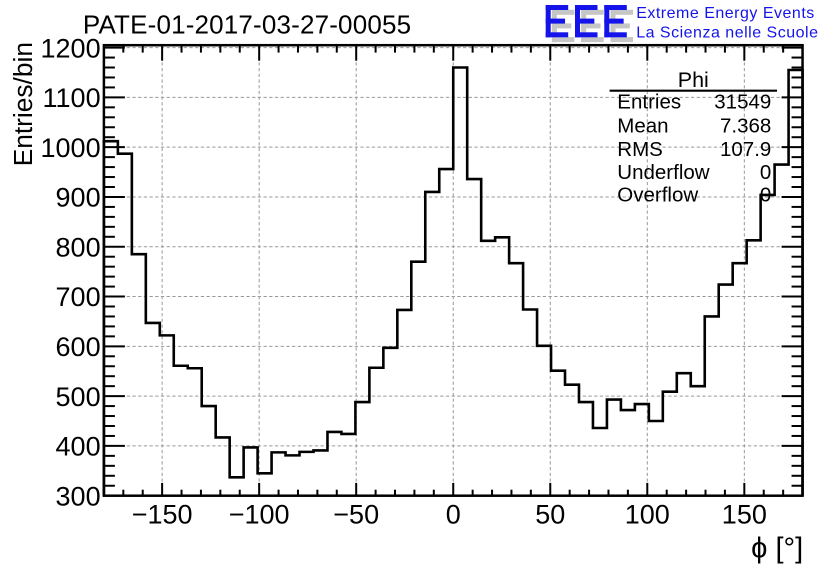 The height and width of the screenshot is (577, 836). I want to click on svg-text: −100, so click(259, 514).